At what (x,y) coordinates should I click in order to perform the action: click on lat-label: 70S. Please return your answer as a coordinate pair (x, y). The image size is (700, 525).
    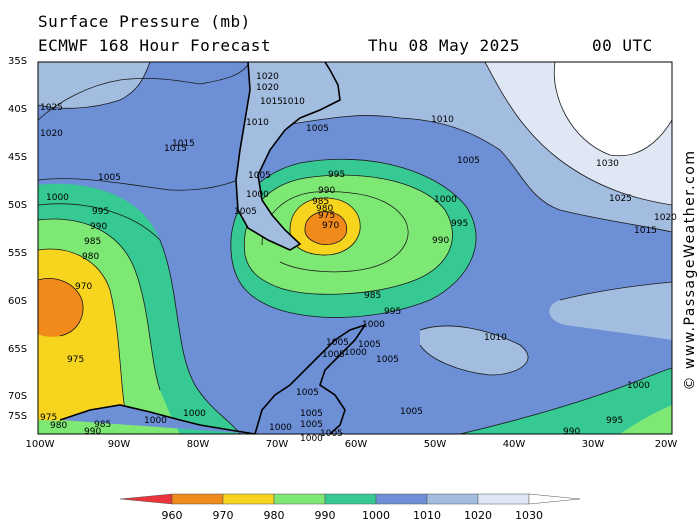
    Looking at the image, I should click on (18, 396).